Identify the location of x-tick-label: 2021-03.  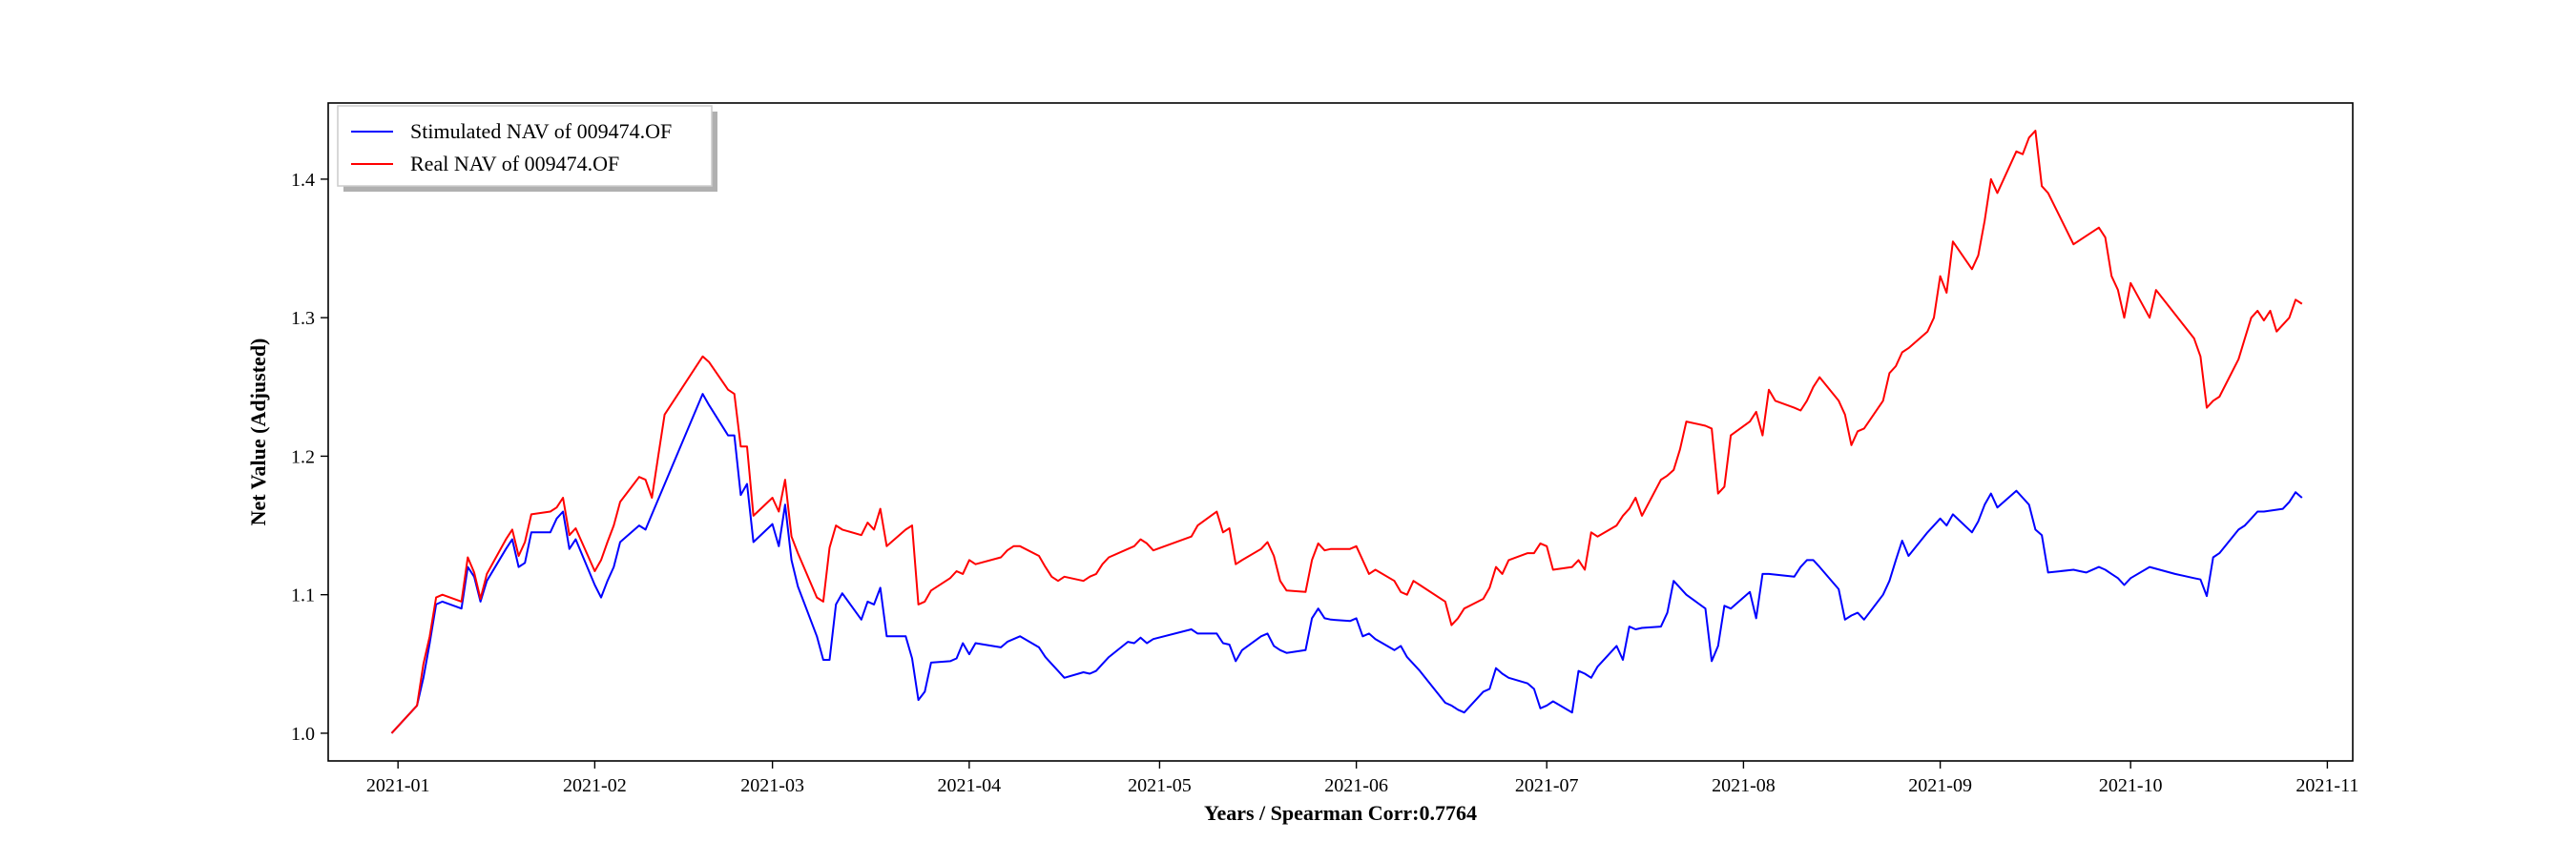
(772, 785).